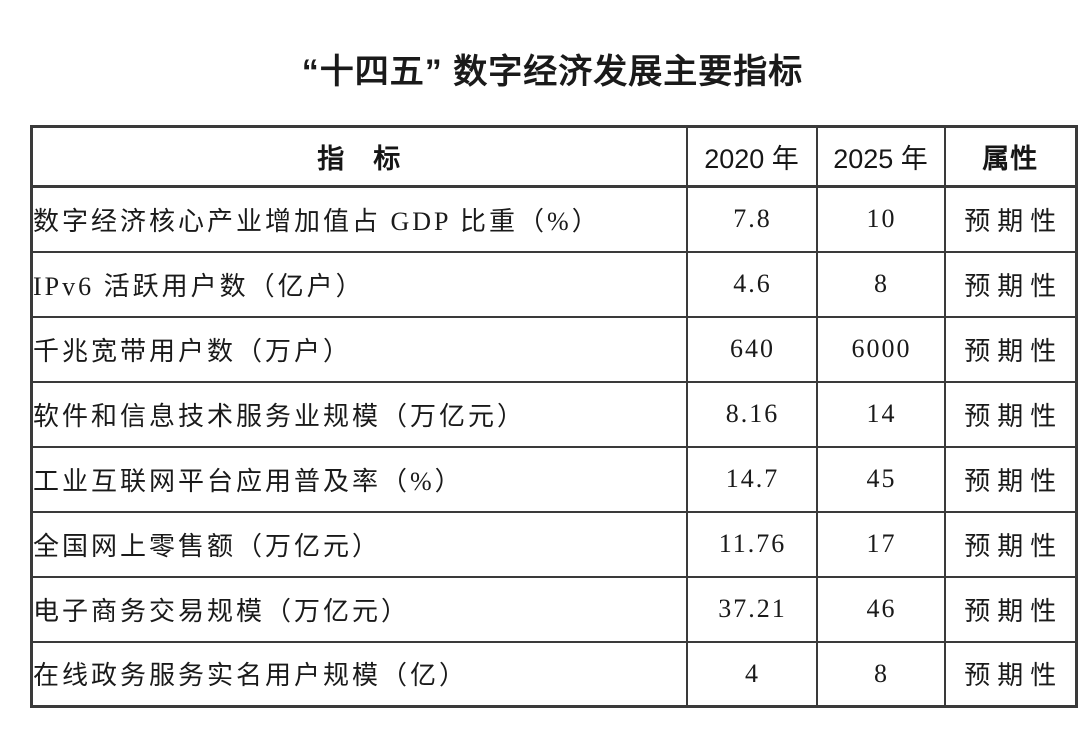 The width and height of the screenshot is (1080, 735). What do you see at coordinates (359, 674) in the screenshot?
I see `indicator-cell: 在线政务服务实名用户规模（亿）` at bounding box center [359, 674].